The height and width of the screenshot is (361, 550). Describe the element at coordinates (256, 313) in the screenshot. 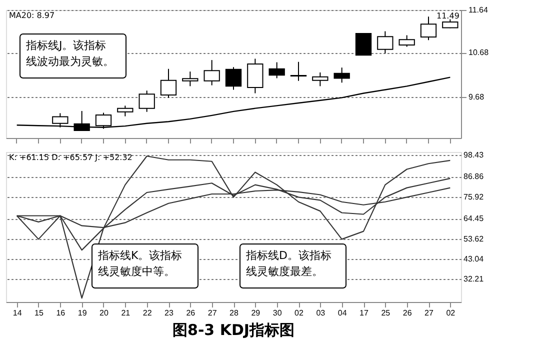

I see `x-tick-label: 29` at that location.